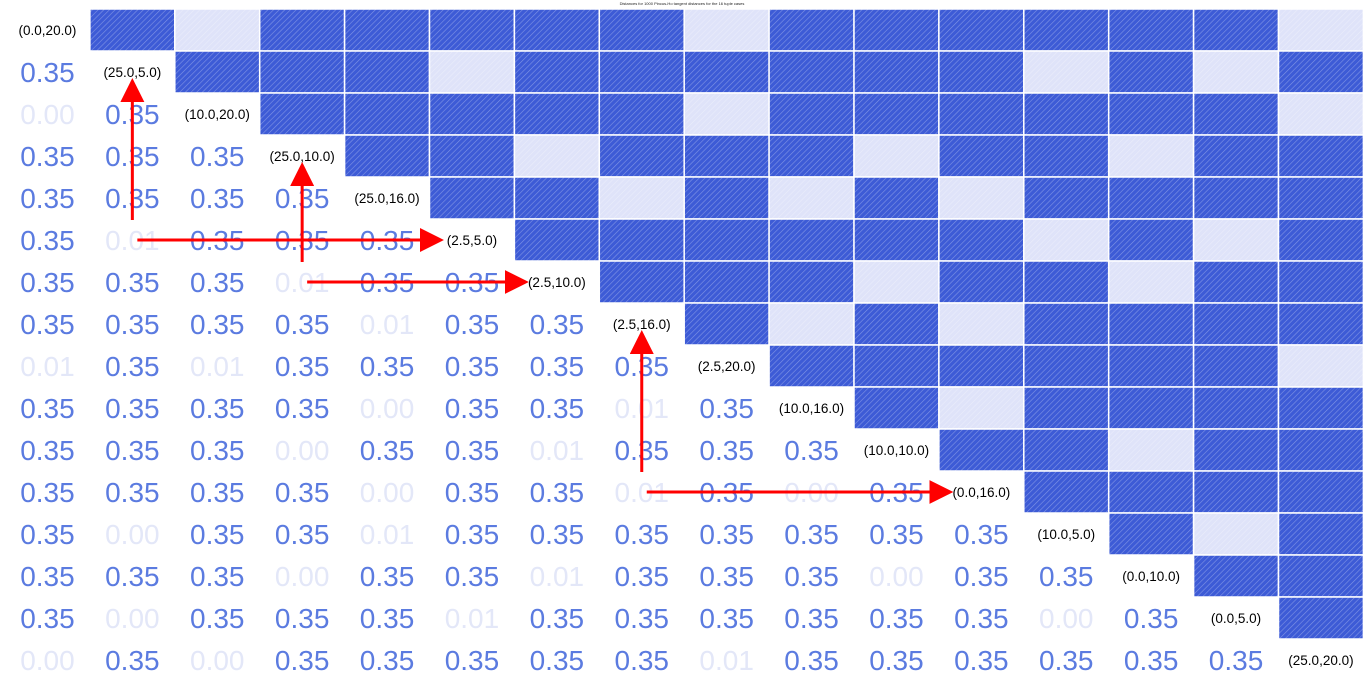  I want to click on diagonal-label: (25.0,10.0), so click(302, 156).